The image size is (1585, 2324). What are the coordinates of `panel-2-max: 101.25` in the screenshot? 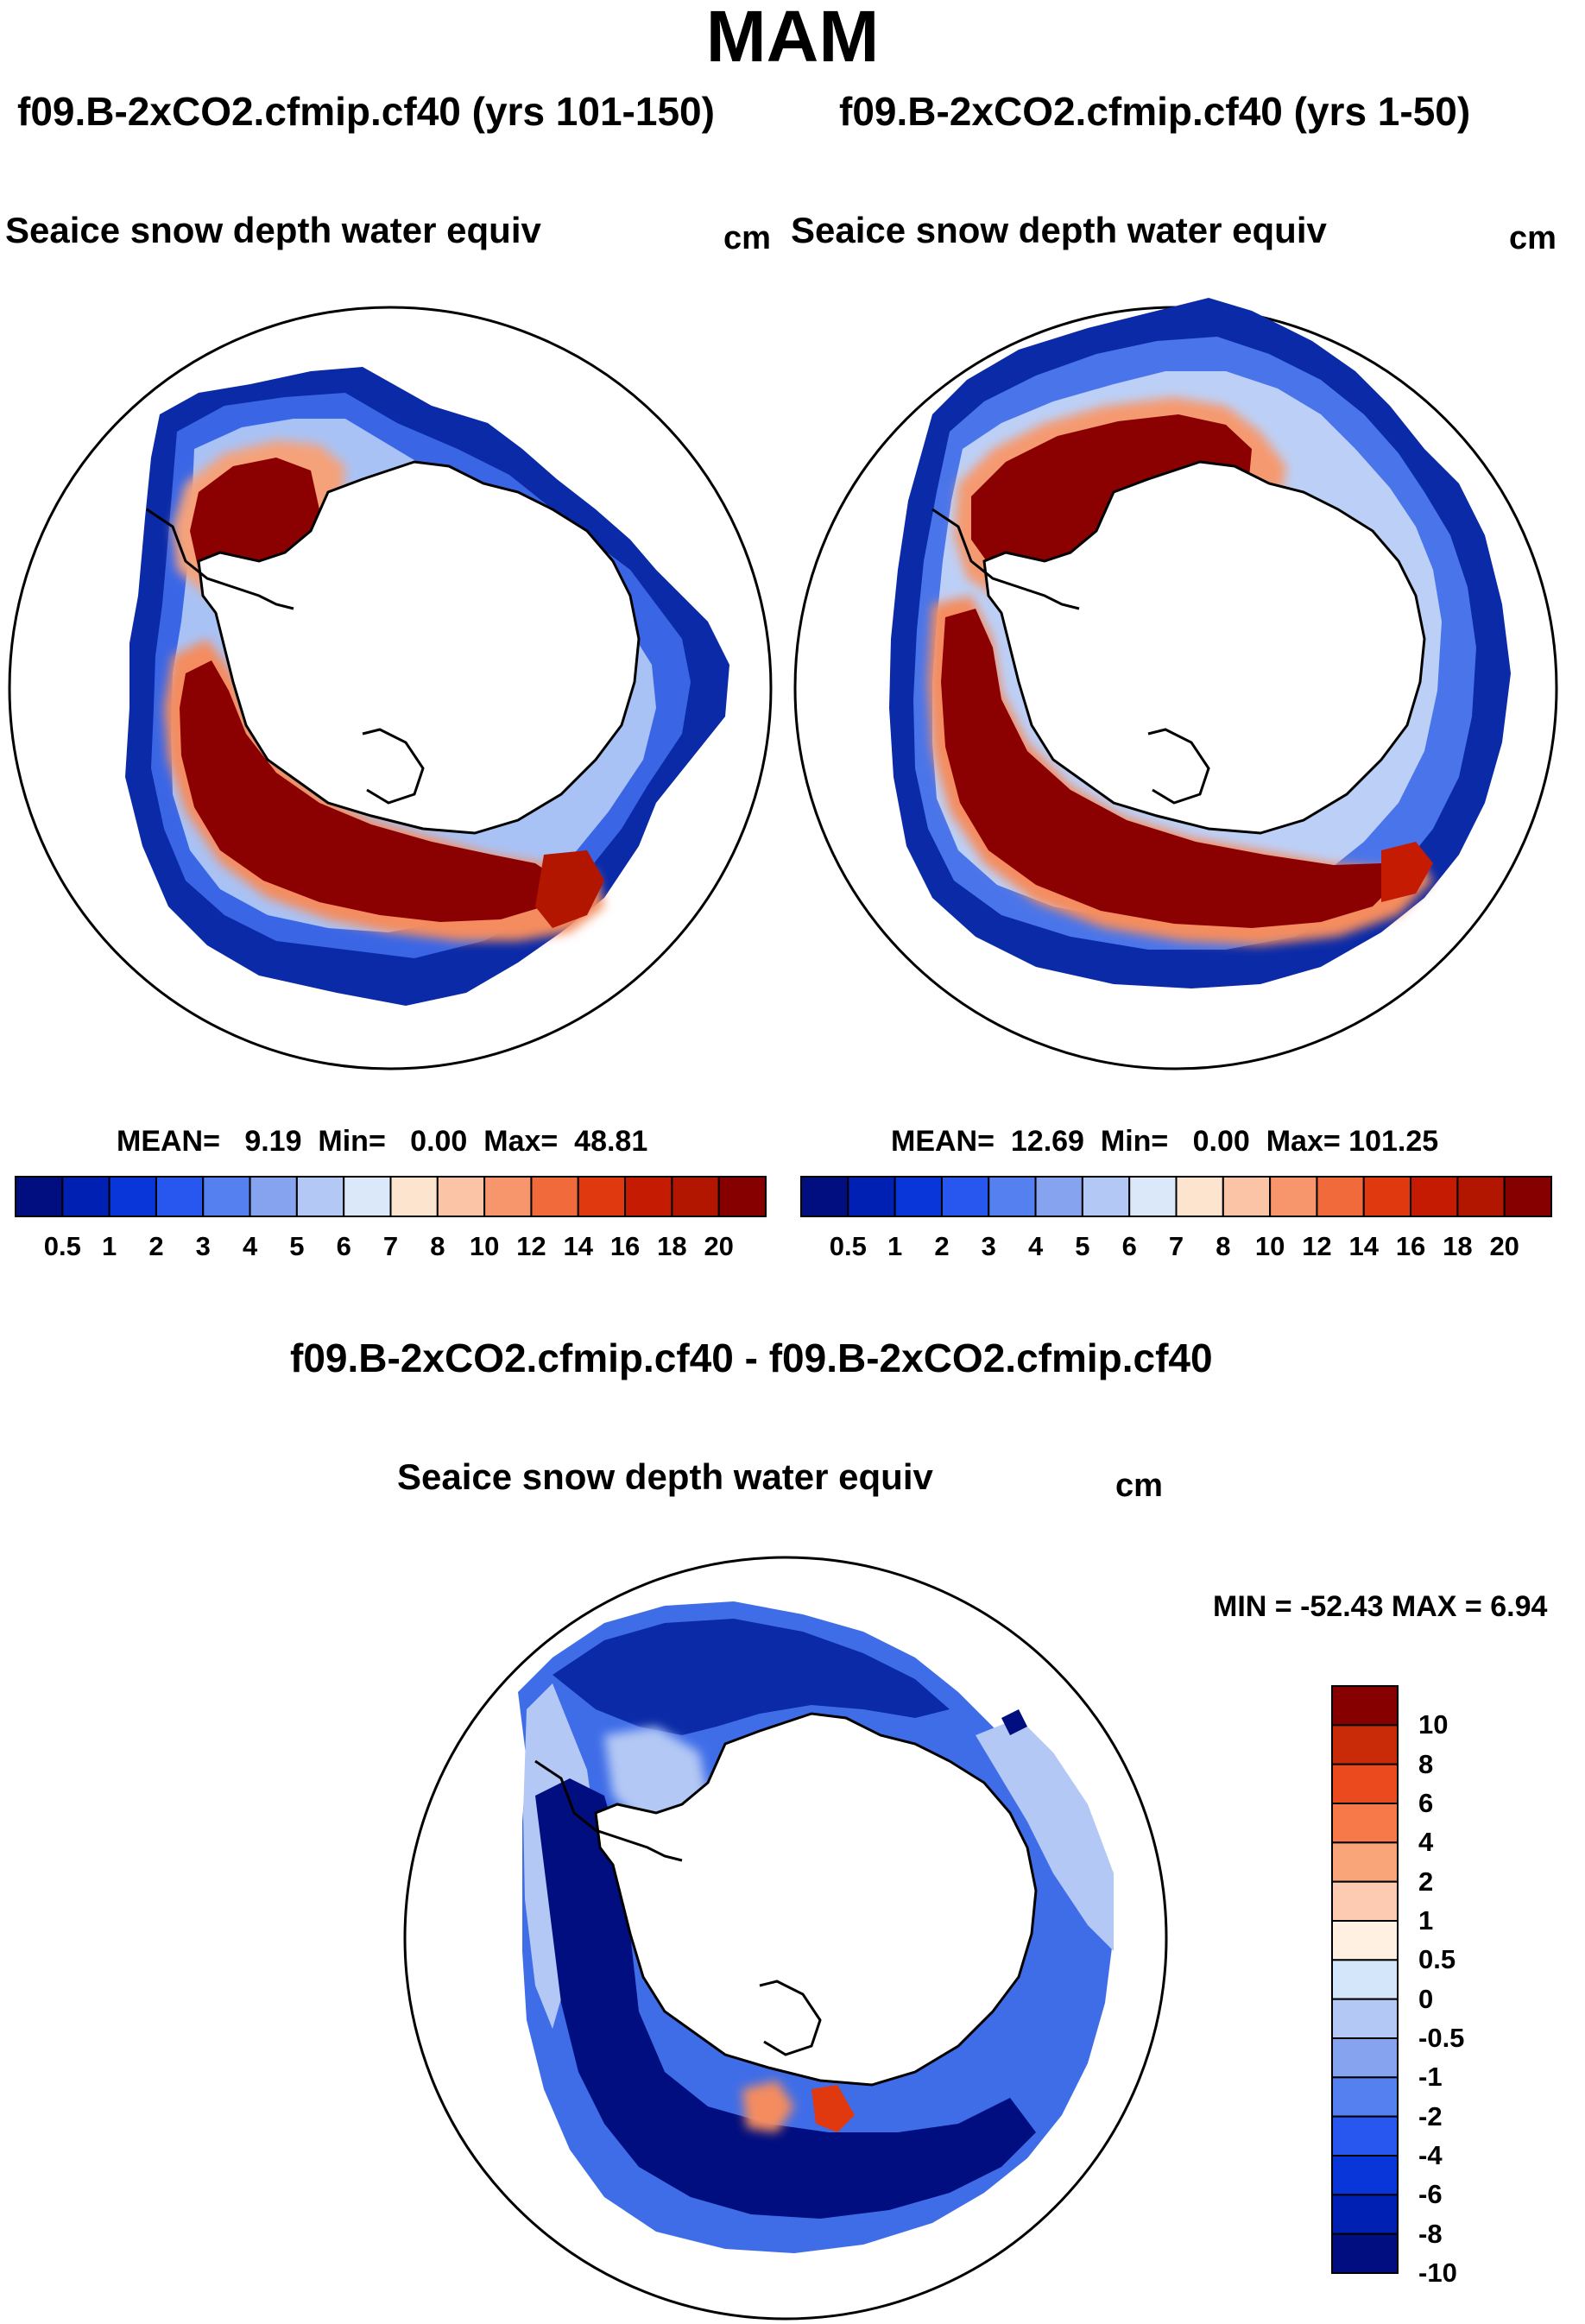 It's located at (1393, 1141).